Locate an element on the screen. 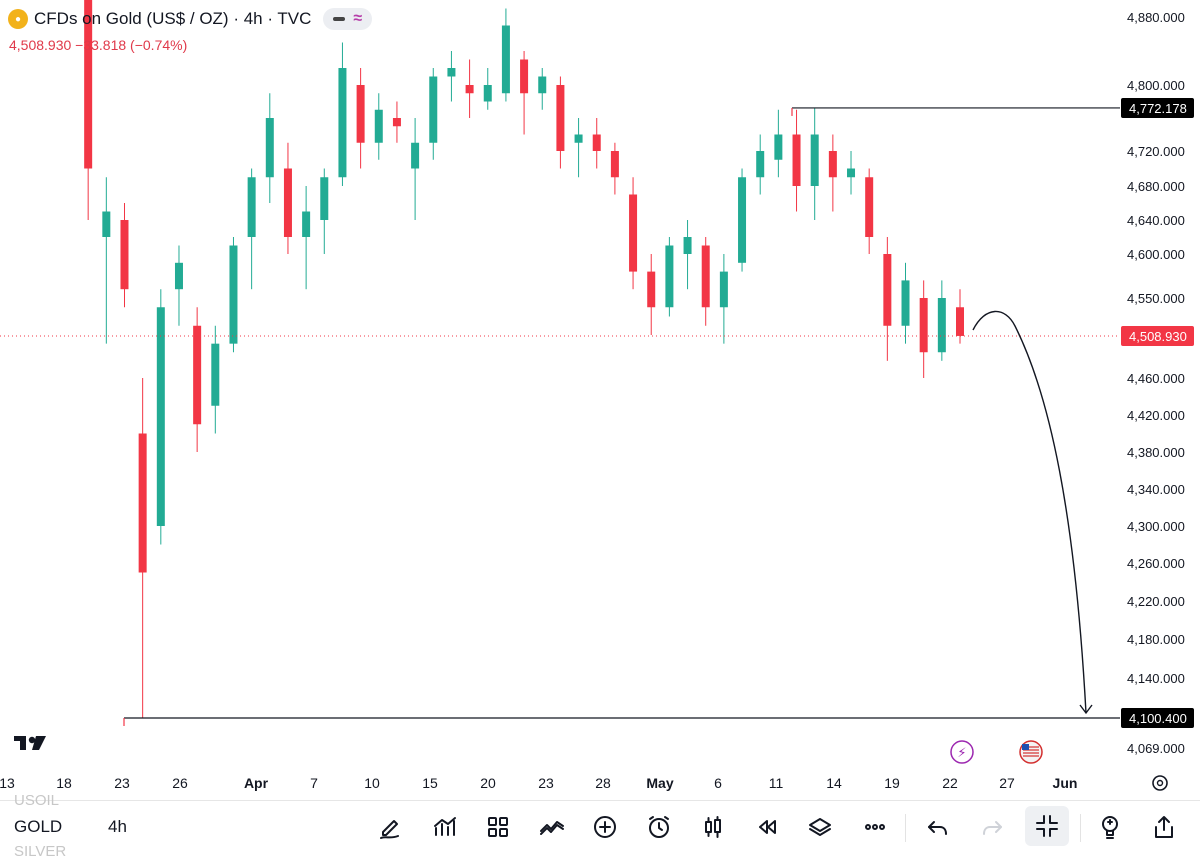 The height and width of the screenshot is (860, 1200). y-tick-label: 4,069.000 is located at coordinates (1156, 748).